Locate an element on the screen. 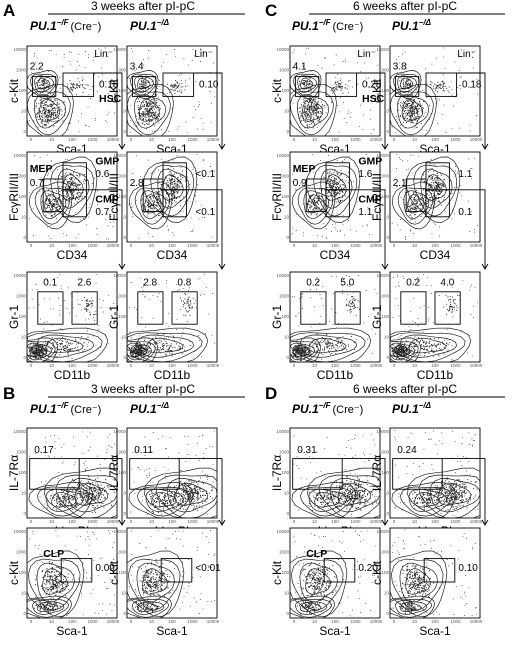 Image resolution: width=520 pixels, height=649 pixels. genotype-label: PU.1−/Δ is located at coordinates (150, 25).